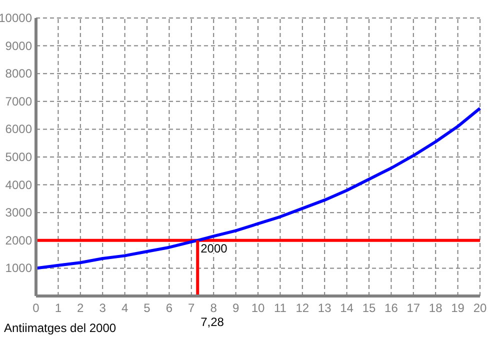 The width and height of the screenshot is (496, 344). I want to click on x-tick-label: 9, so click(236, 308).